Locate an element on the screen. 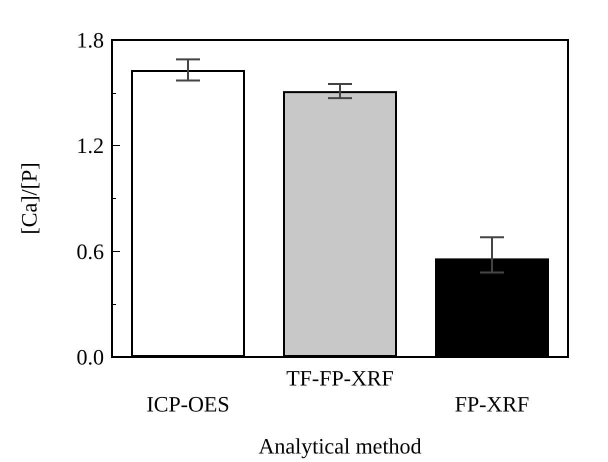 The image size is (608, 462). x-axis-title: Analytical method is located at coordinates (340, 446).